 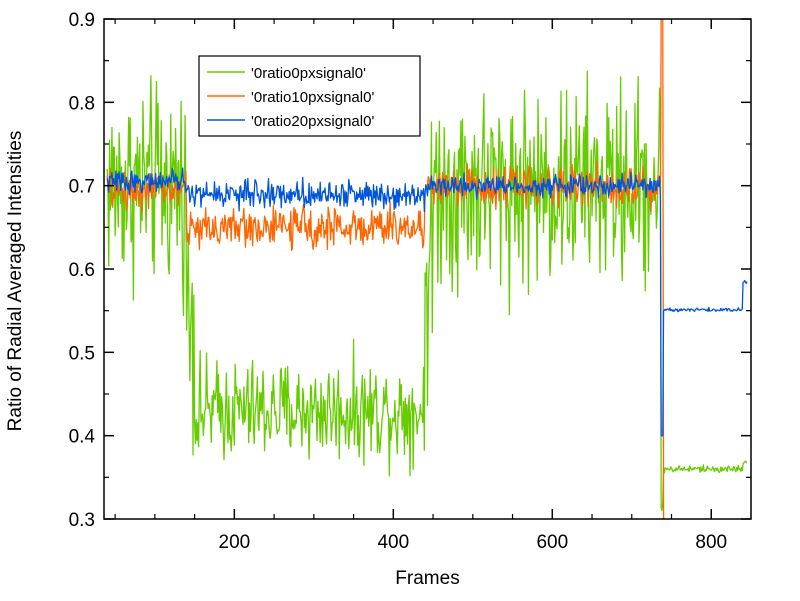 I want to click on y-tick-label: 0.4, so click(x=82, y=437).